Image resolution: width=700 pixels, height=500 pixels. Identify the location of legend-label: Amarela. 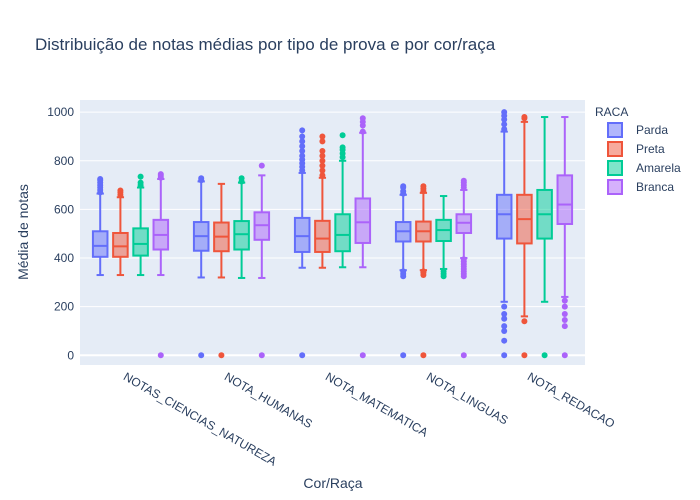
(658, 168).